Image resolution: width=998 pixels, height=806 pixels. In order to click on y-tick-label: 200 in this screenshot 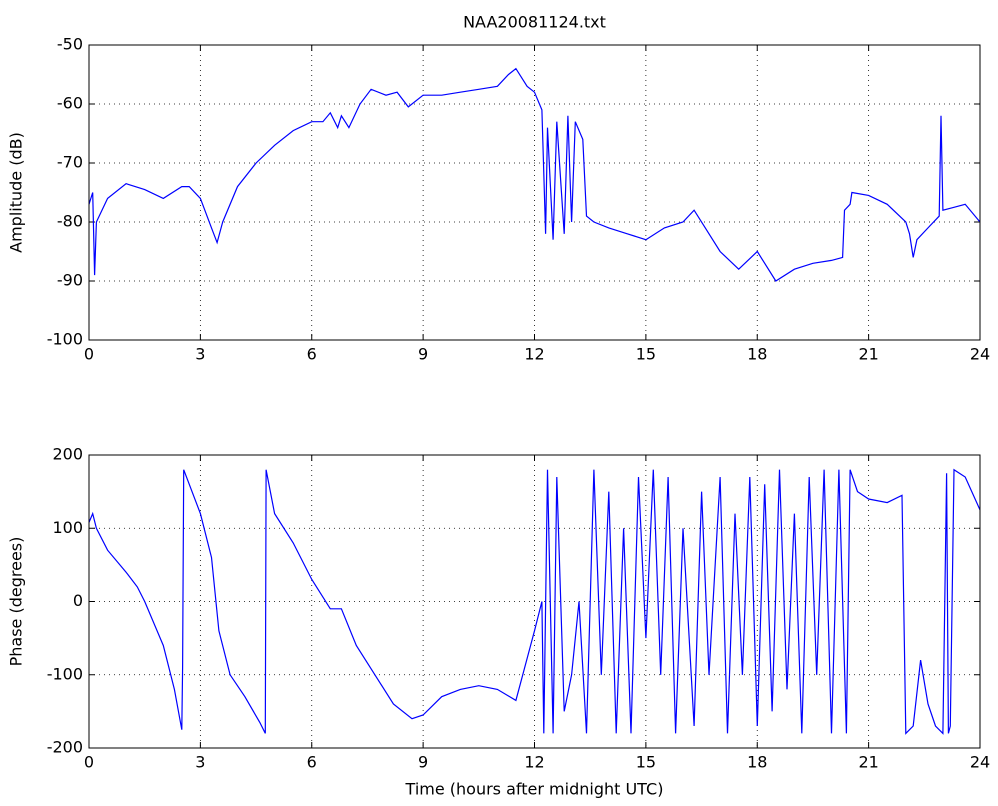, I will do `click(67, 454)`.